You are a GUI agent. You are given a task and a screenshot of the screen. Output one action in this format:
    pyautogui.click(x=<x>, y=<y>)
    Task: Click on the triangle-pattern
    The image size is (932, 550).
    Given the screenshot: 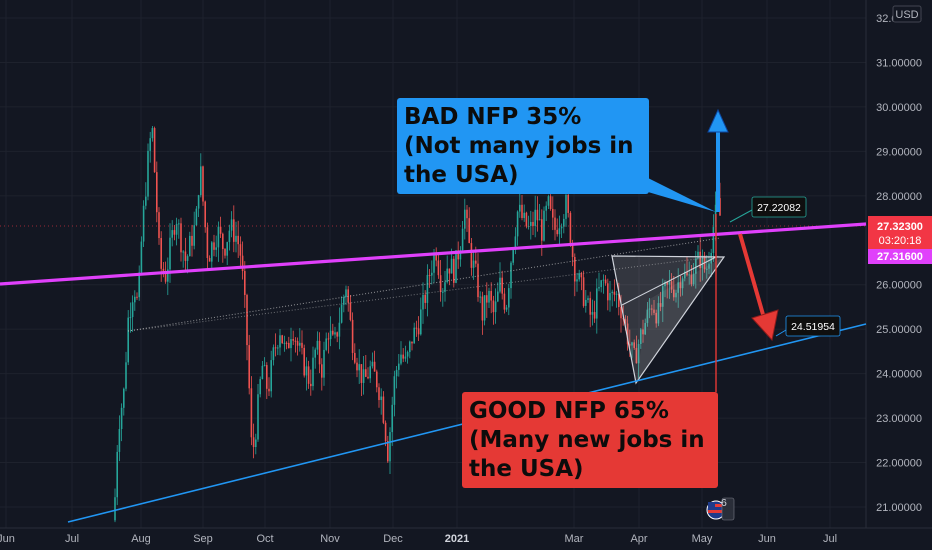 What is the action you would take?
    pyautogui.click(x=668, y=320)
    